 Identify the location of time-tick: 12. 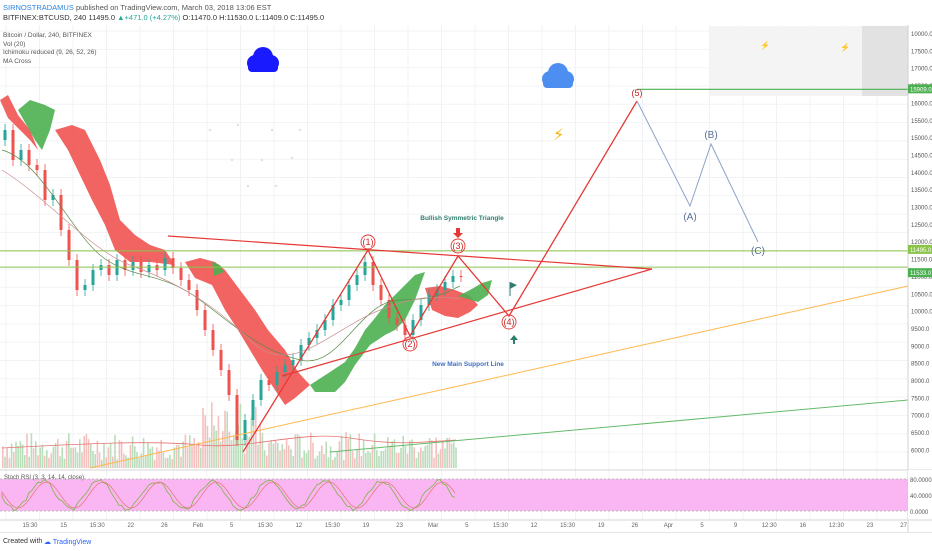
(298, 526).